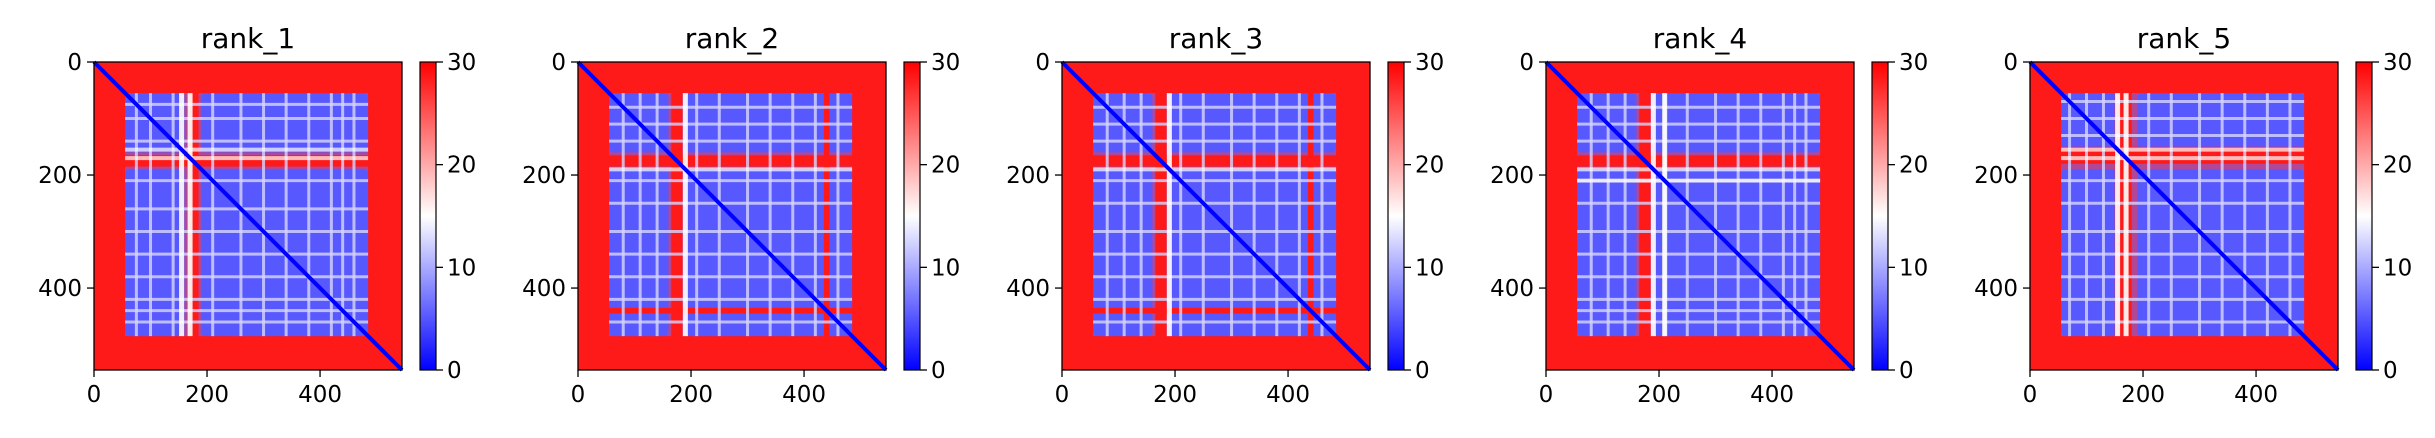 The width and height of the screenshot is (2435, 438). Describe the element at coordinates (1700, 38) in the screenshot. I see `panel-title: rank_4` at that location.